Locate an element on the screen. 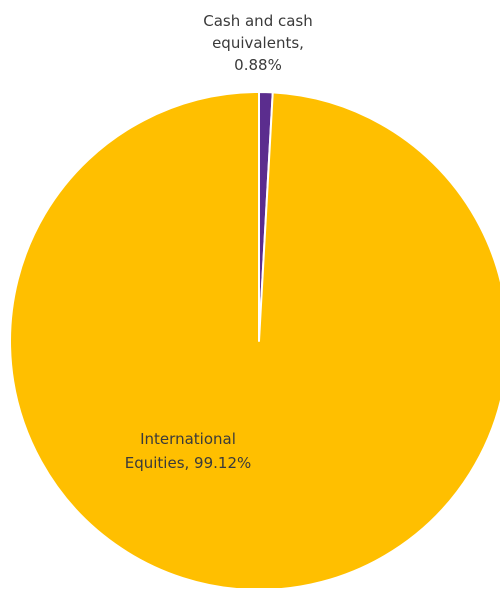  pie-label-line: equivalents, is located at coordinates (258, 43).